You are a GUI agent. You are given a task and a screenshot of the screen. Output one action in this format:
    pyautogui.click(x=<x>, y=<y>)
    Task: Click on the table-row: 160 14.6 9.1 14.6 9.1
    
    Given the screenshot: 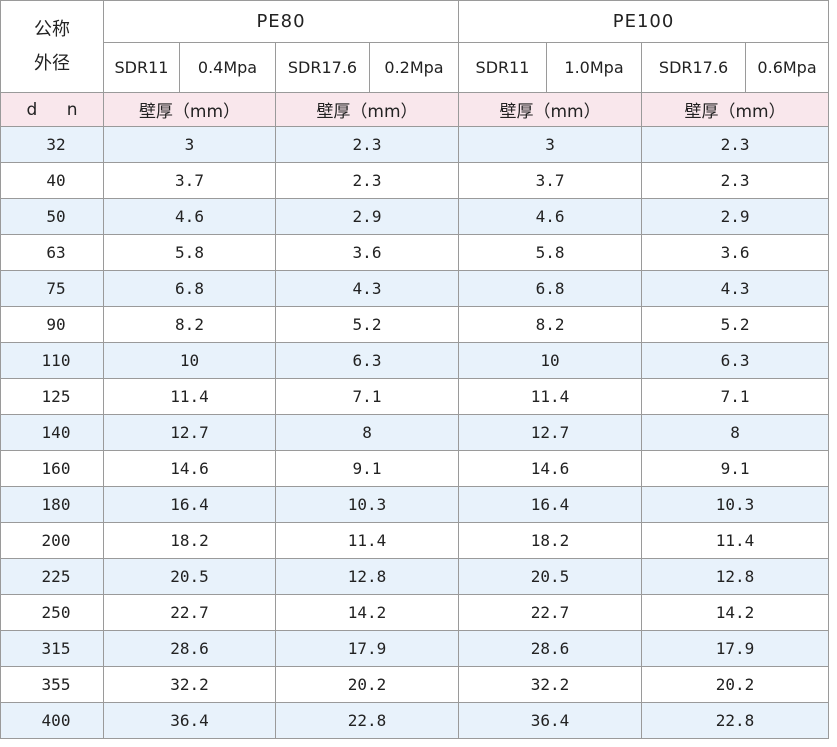 What is the action you would take?
    pyautogui.click(x=415, y=468)
    